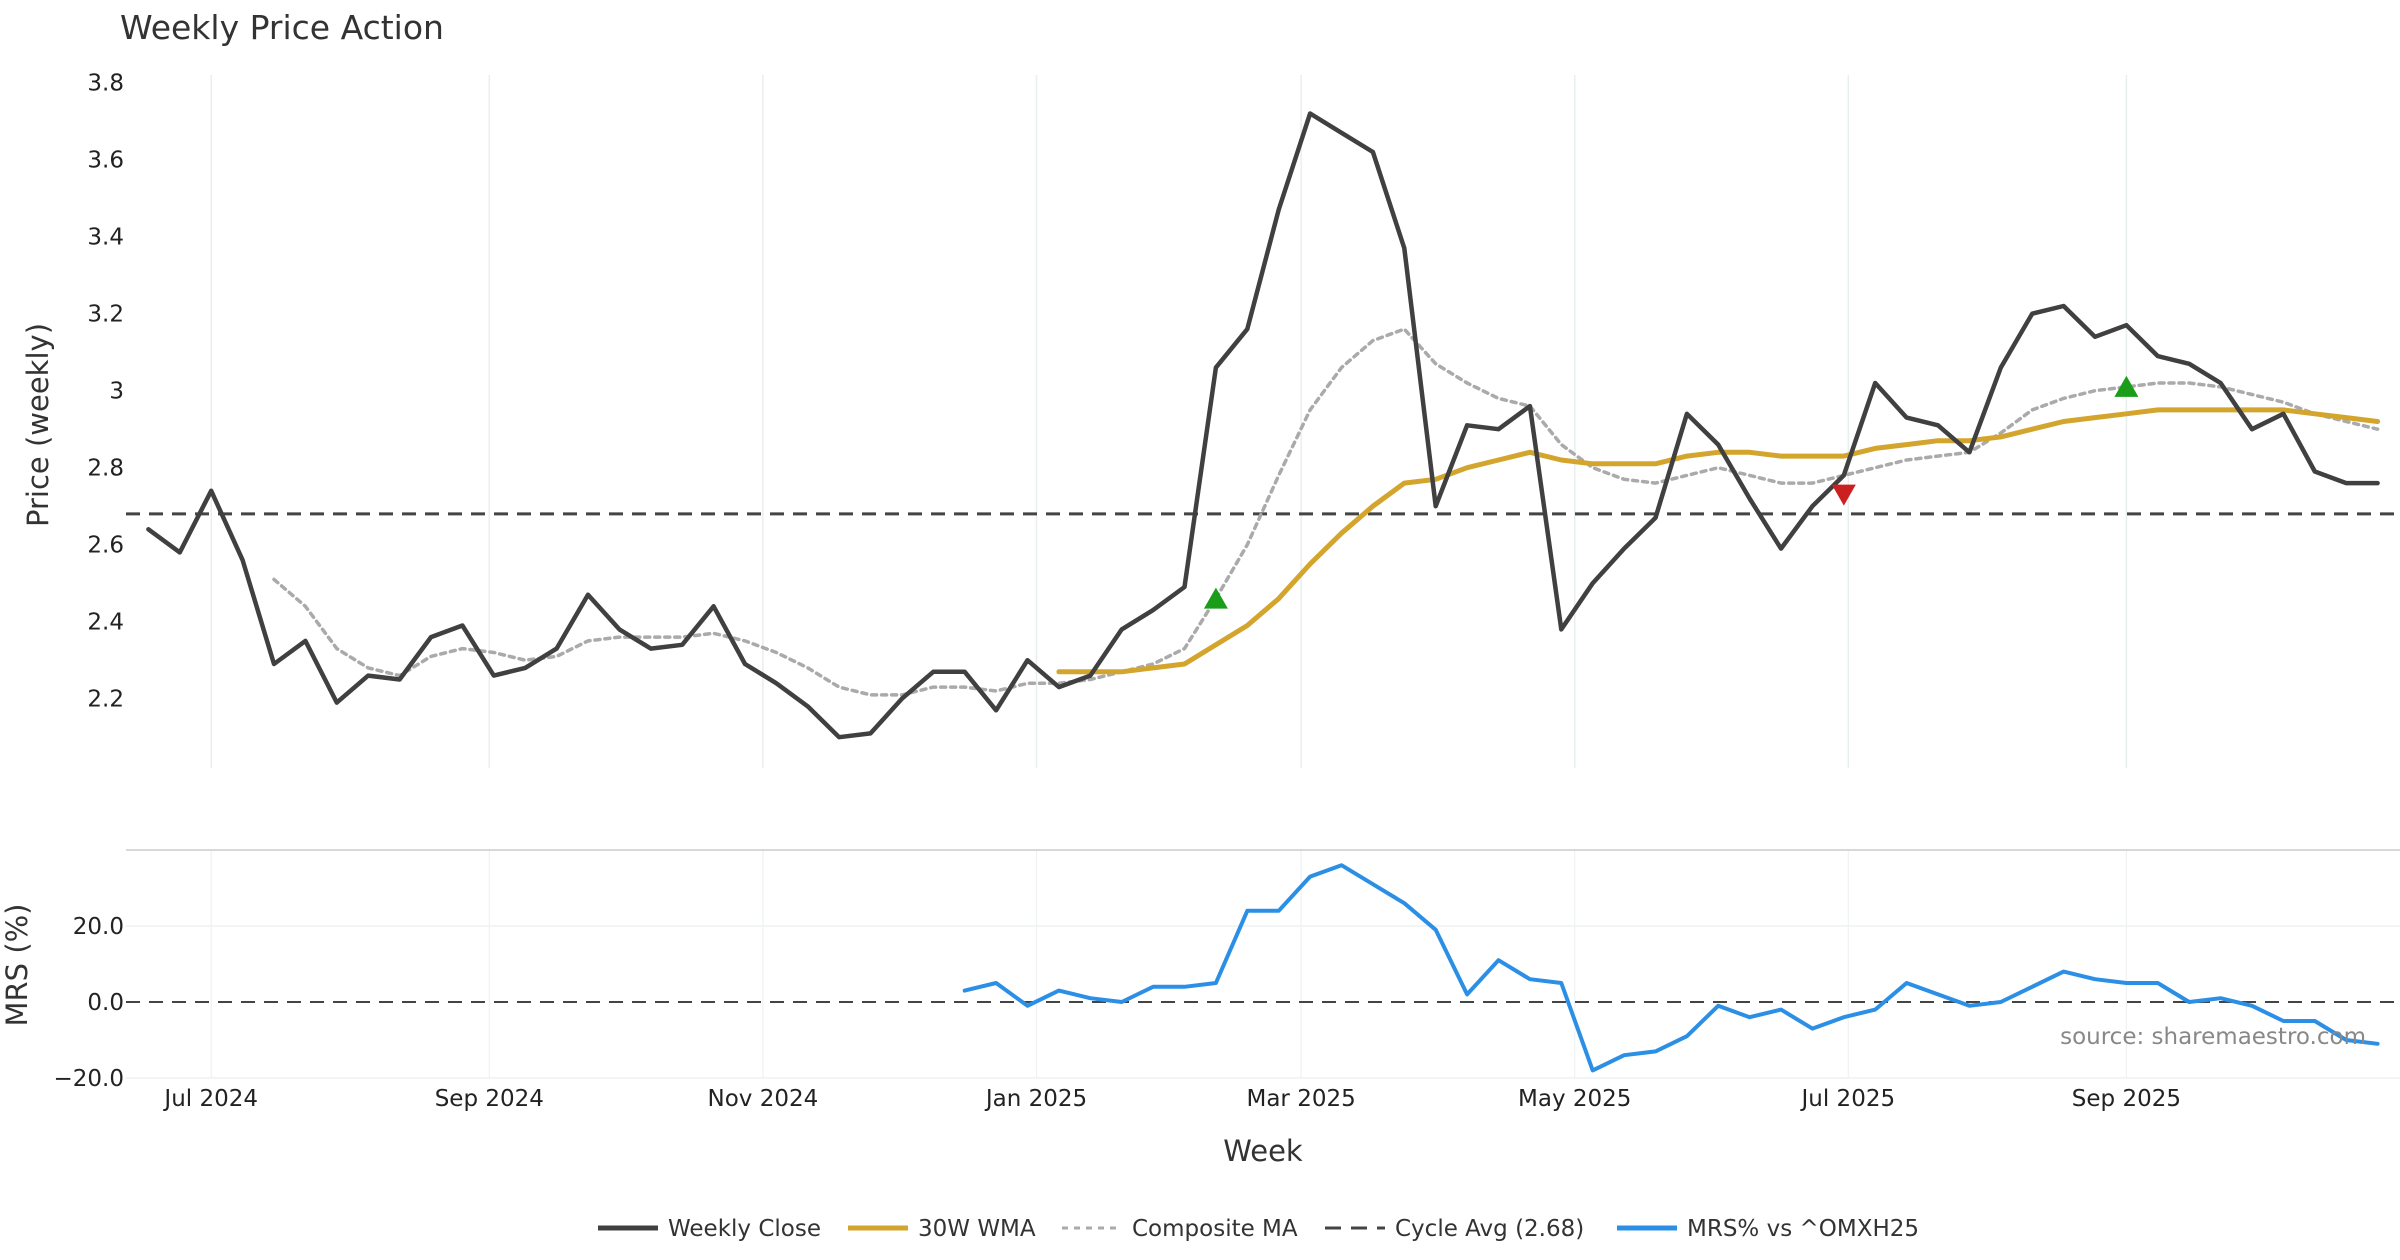  What do you see at coordinates (105, 623) in the screenshot?
I see `price-y-tick-label: 2.4` at bounding box center [105, 623].